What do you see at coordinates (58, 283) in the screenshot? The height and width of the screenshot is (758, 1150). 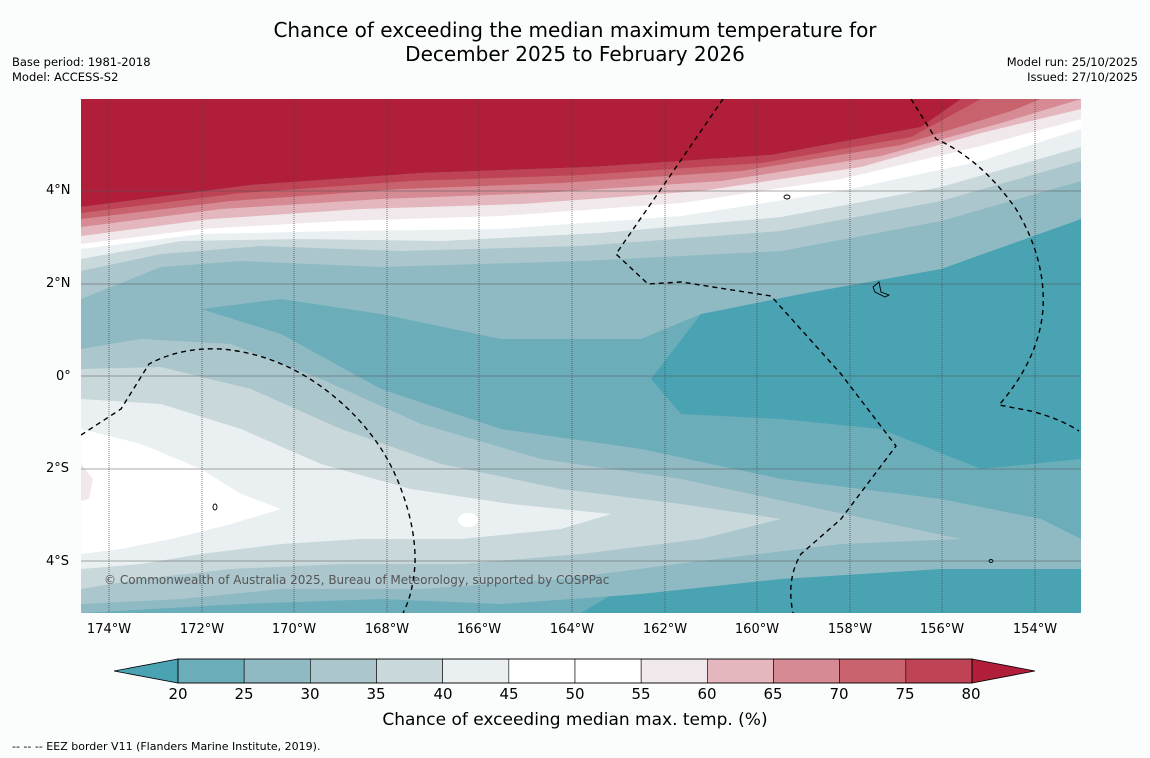 I see `lat-label-2n: 2°N` at bounding box center [58, 283].